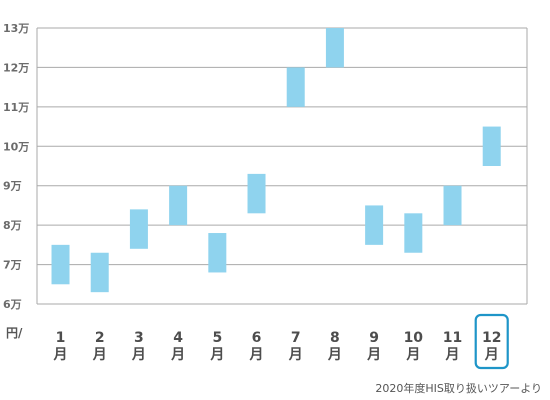 The width and height of the screenshot is (550, 400). What do you see at coordinates (178, 338) in the screenshot?
I see `month-number-label: 4` at bounding box center [178, 338].